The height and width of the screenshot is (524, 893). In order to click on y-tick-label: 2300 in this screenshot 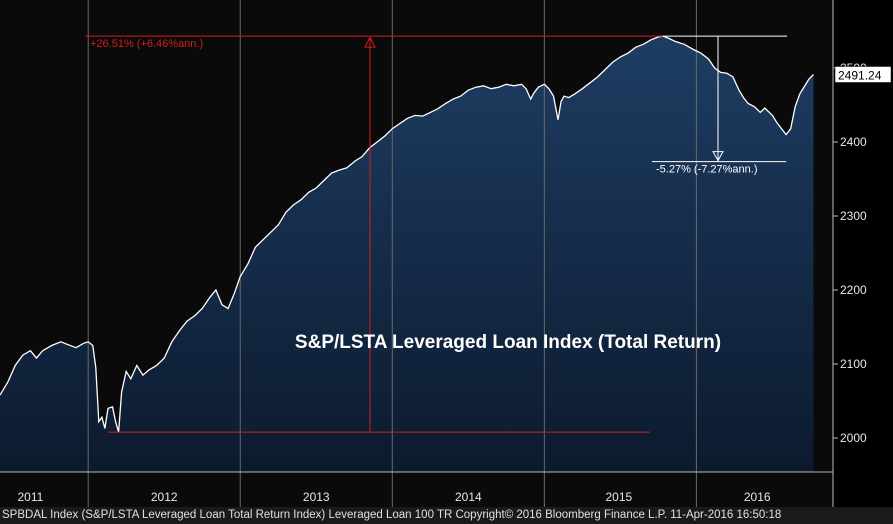, I will do `click(853, 216)`.